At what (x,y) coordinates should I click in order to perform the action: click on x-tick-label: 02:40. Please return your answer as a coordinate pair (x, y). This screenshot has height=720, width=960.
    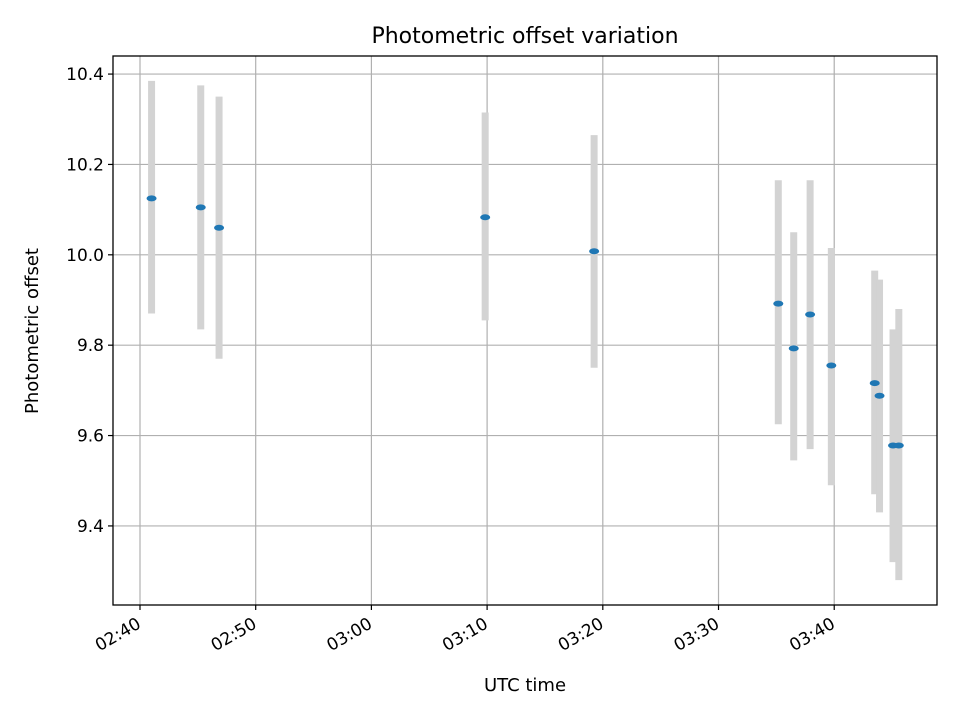
    Looking at the image, I should click on (118, 635).